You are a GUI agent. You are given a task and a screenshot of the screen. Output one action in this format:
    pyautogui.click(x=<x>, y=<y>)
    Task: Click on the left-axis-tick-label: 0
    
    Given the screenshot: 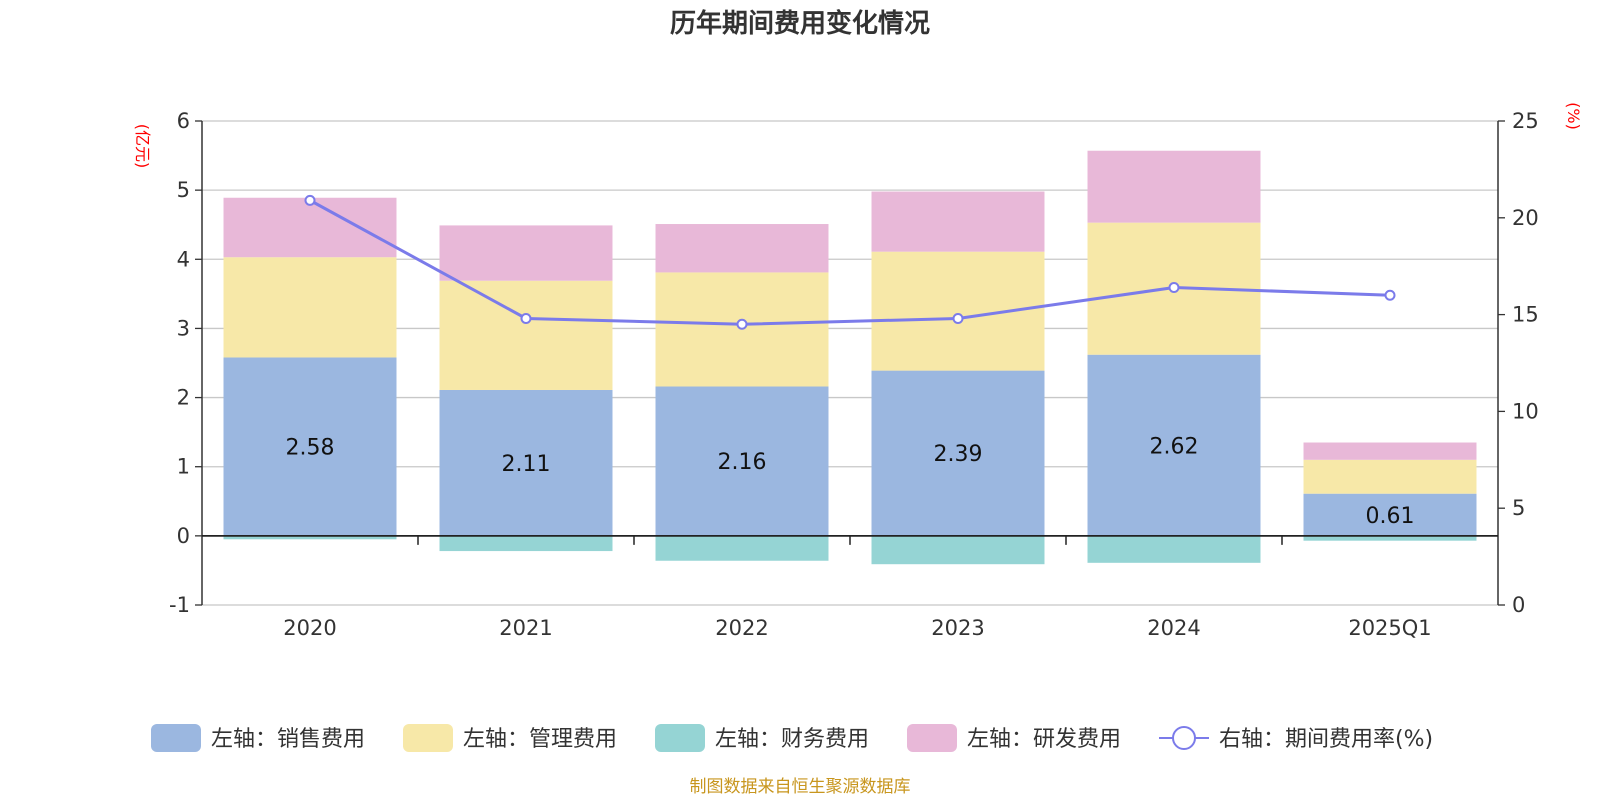 What is the action you would take?
    pyautogui.click(x=183, y=536)
    